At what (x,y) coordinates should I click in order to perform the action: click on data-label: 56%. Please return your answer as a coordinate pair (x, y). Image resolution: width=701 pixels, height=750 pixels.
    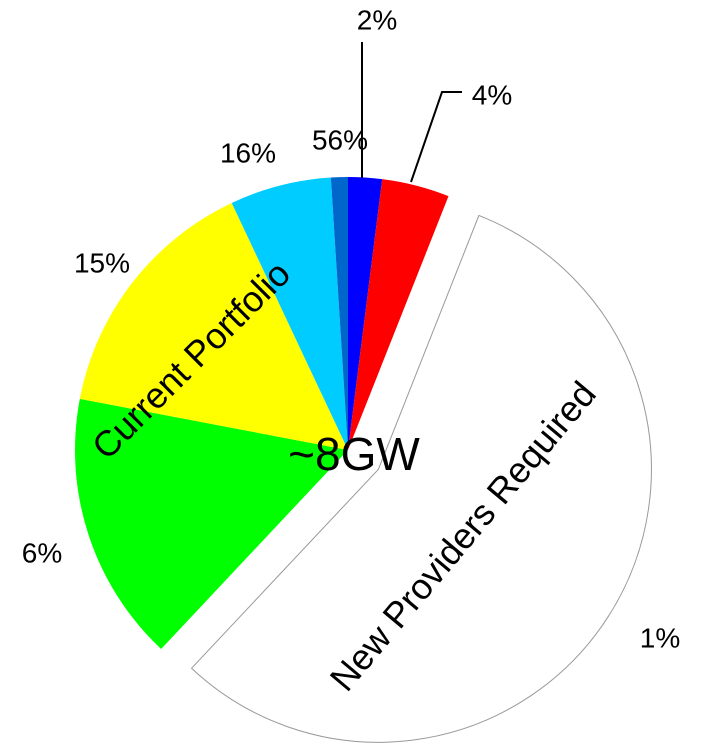
    Looking at the image, I should click on (340, 139).